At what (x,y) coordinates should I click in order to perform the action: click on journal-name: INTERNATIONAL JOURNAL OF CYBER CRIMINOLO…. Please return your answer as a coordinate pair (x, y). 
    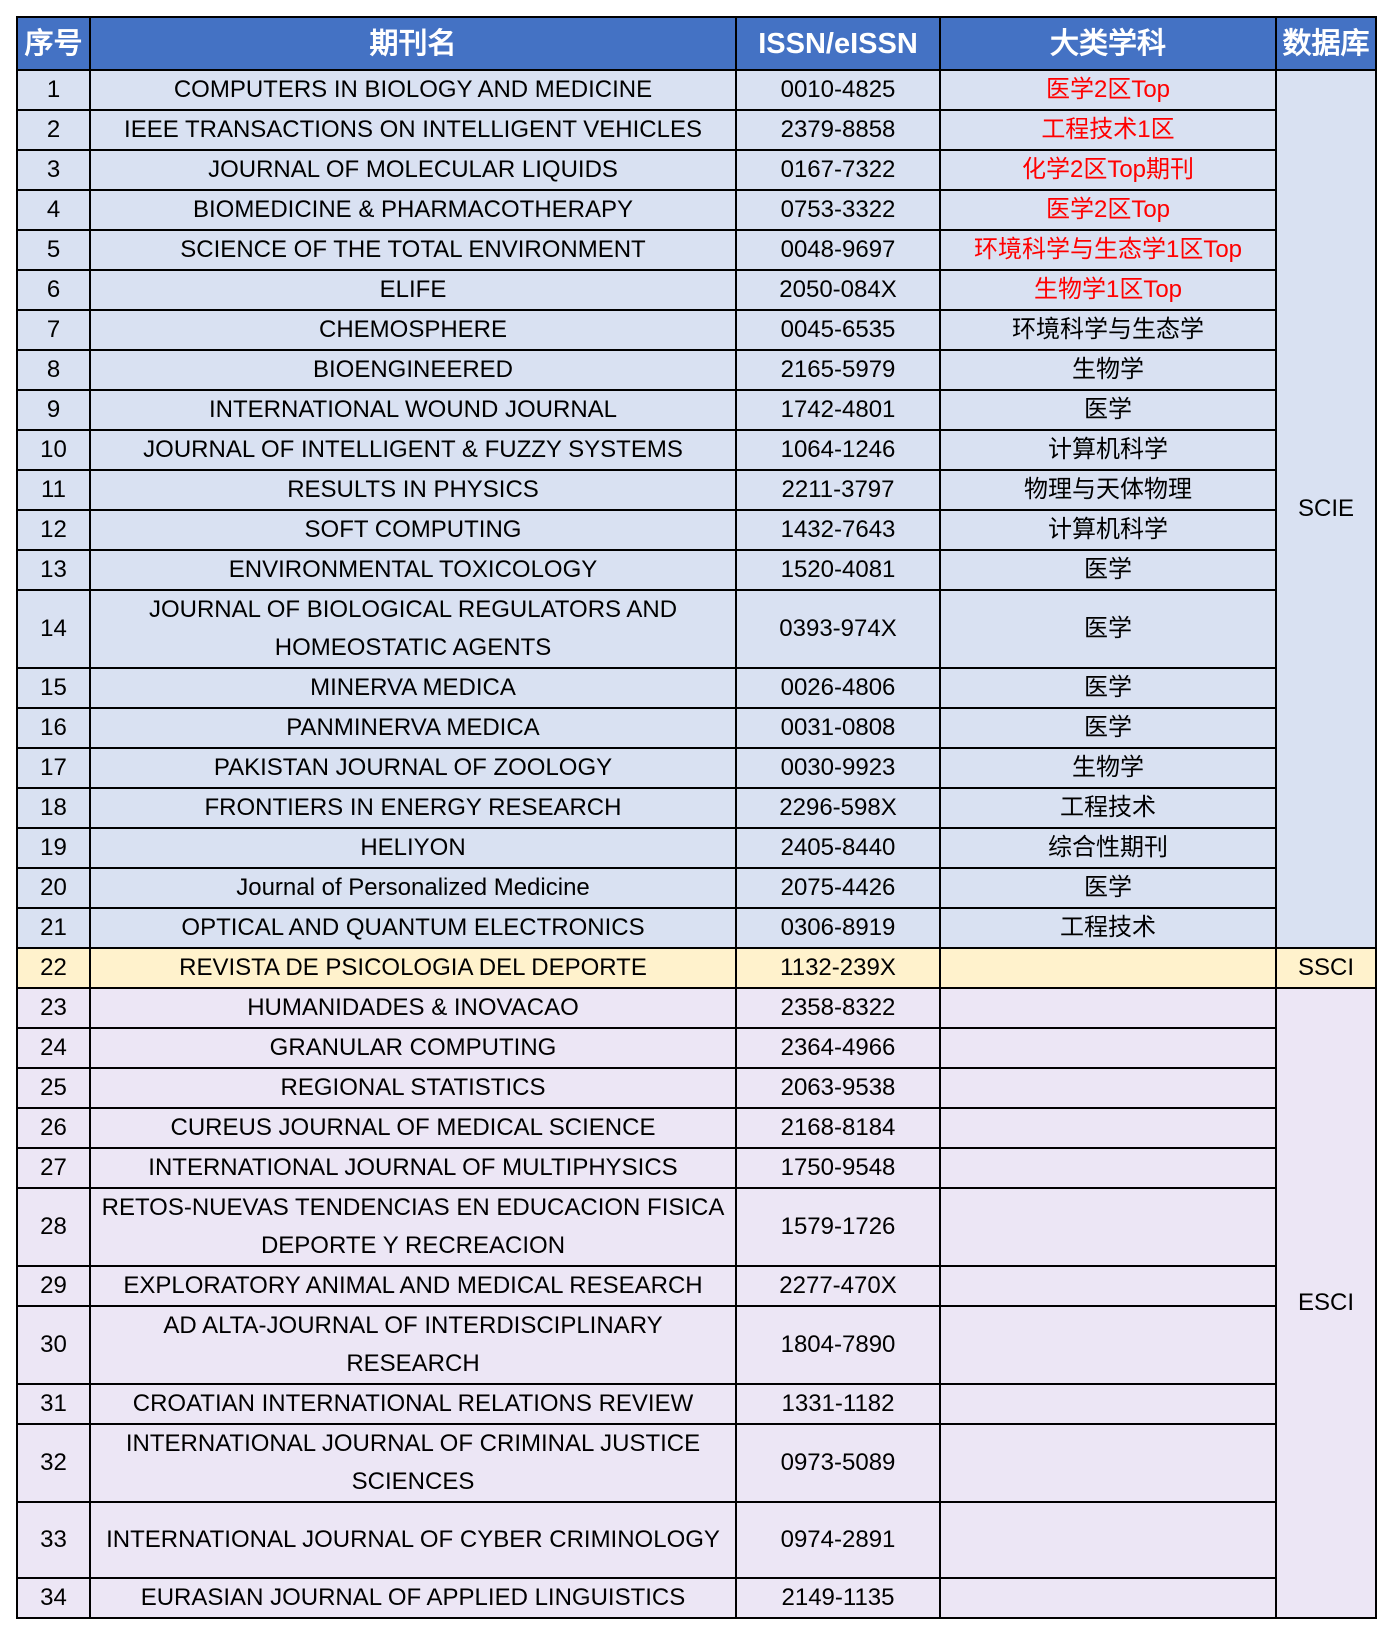
    Looking at the image, I should click on (413, 1540).